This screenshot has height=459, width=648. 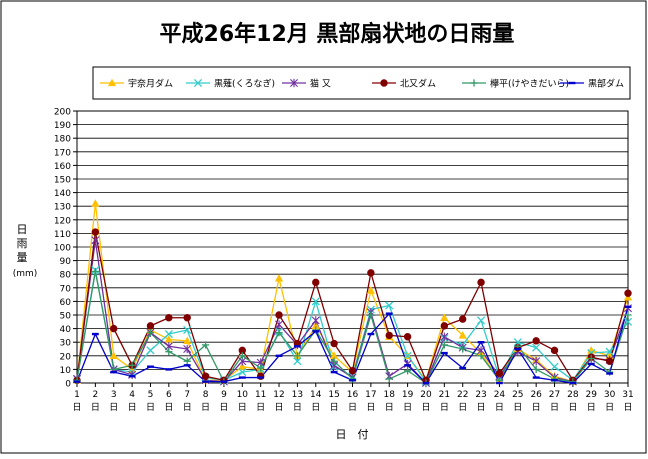 I want to click on x-tick-label: 27, so click(x=554, y=395).